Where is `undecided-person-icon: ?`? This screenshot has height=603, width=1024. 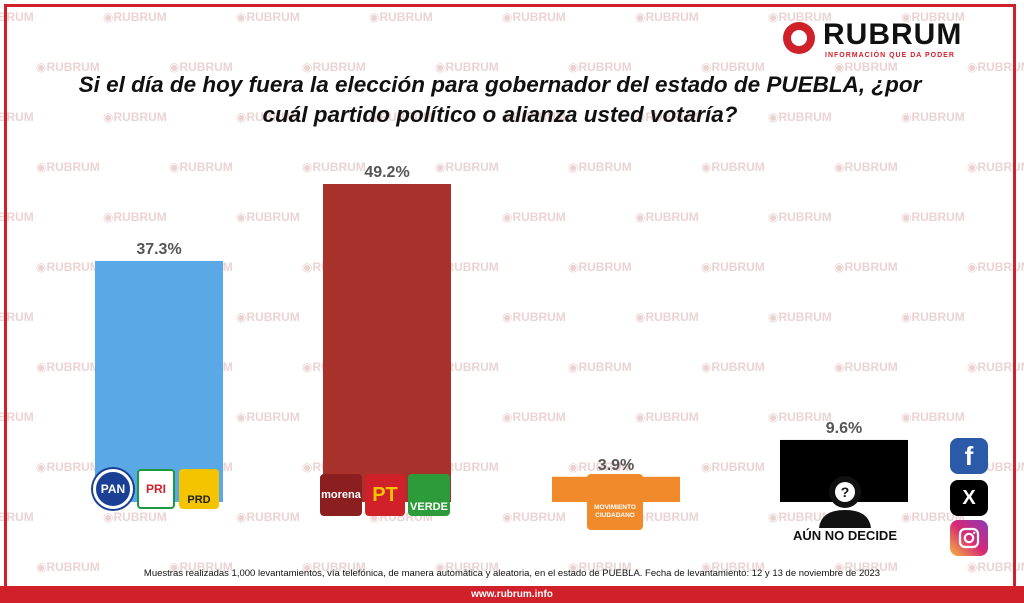 undecided-person-icon: ? is located at coordinates (845, 502).